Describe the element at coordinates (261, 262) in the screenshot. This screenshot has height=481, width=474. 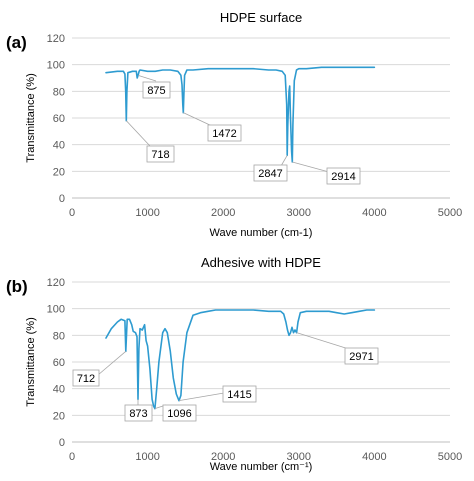
I see `chart-title: Adhesive with HDPE` at that location.